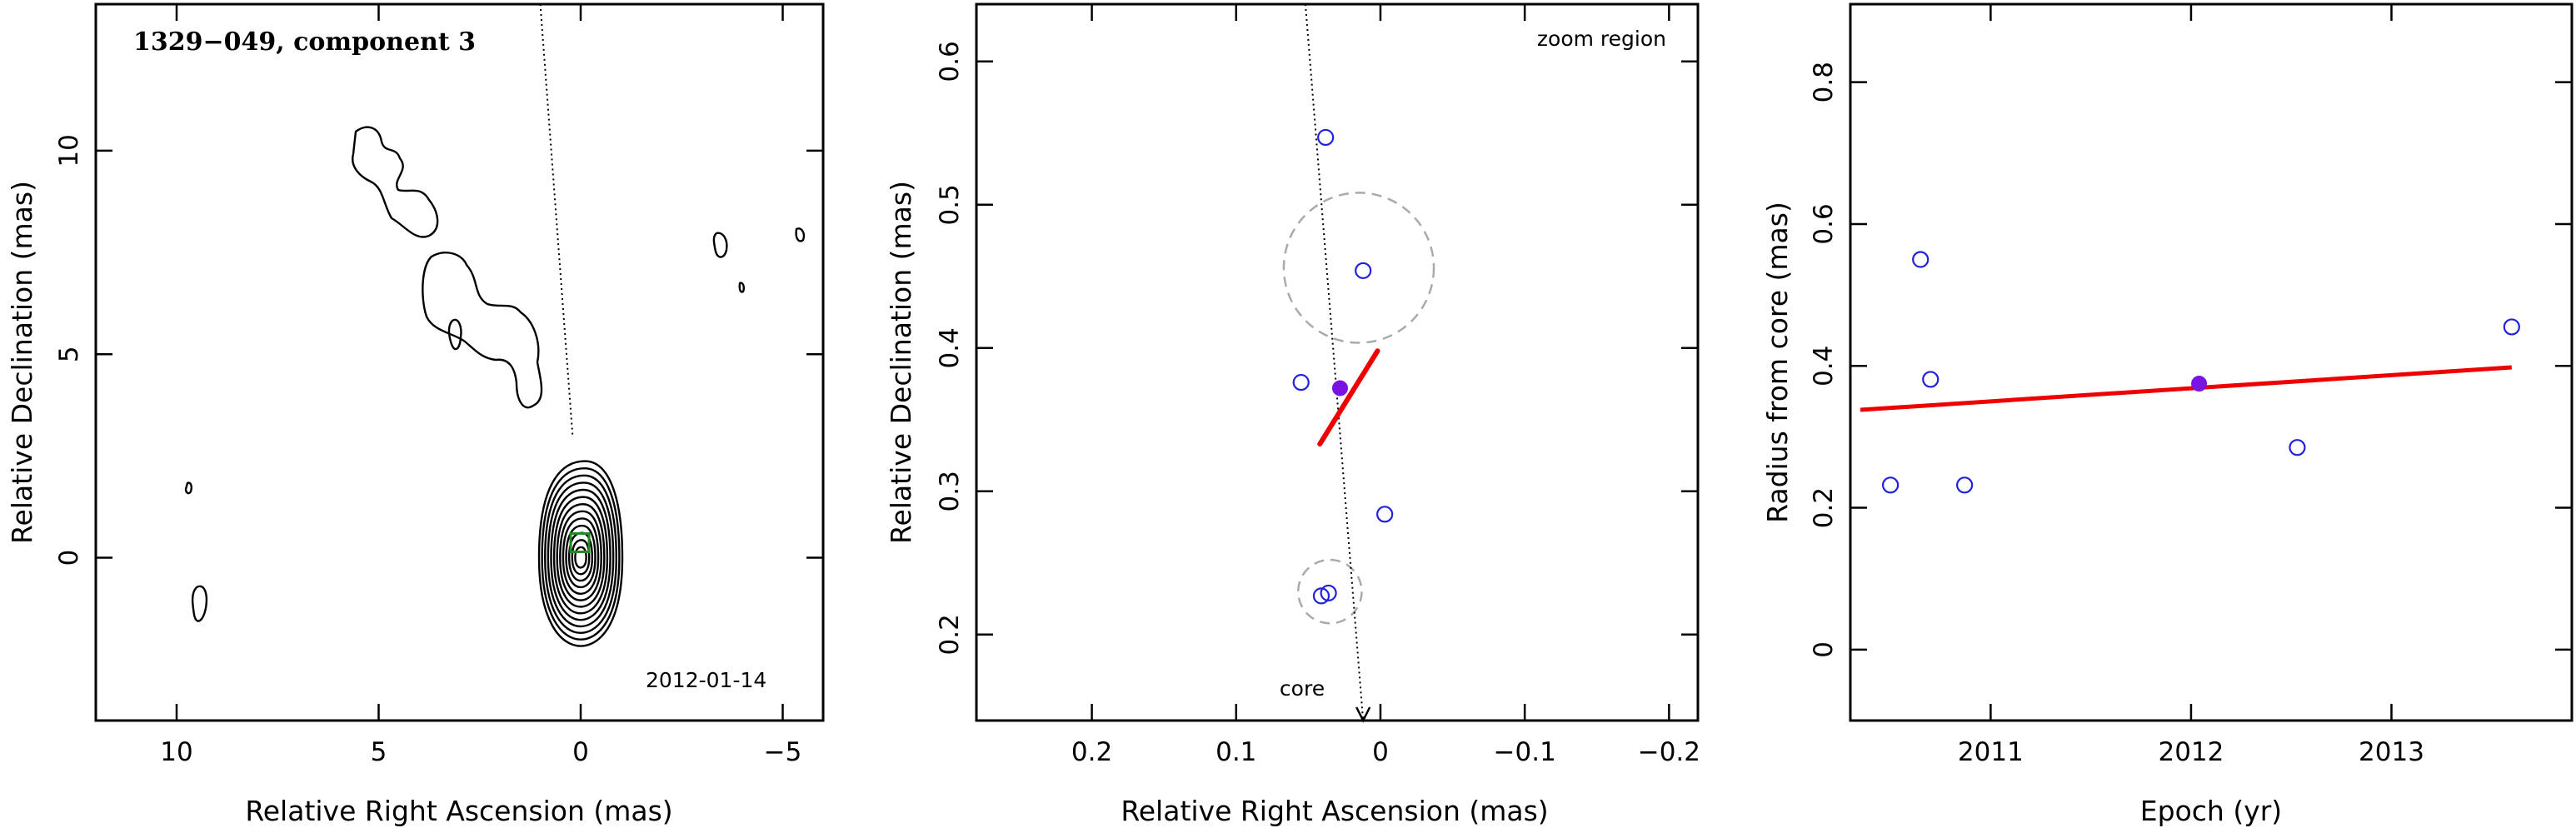  What do you see at coordinates (1824, 82) in the screenshot?
I see `panel3-ytick-label: 0.8` at bounding box center [1824, 82].